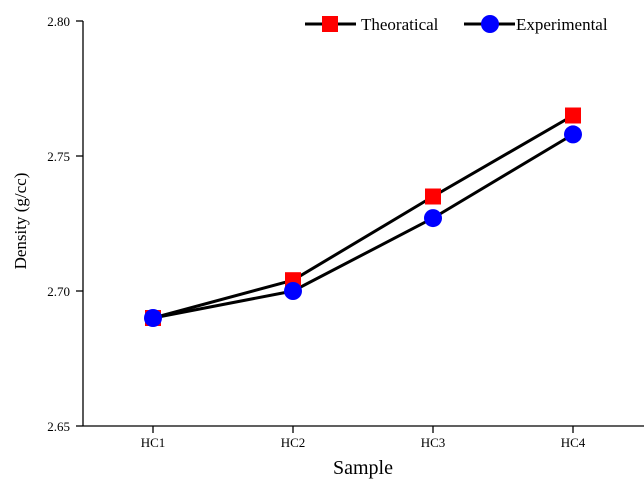 Image resolution: width=644 pixels, height=483 pixels. Describe the element at coordinates (58, 21) in the screenshot. I see `y-tick-label: 2.80` at that location.